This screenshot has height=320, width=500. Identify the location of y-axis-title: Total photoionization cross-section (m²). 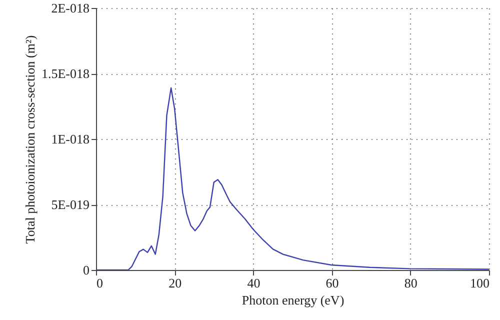
(30, 139).